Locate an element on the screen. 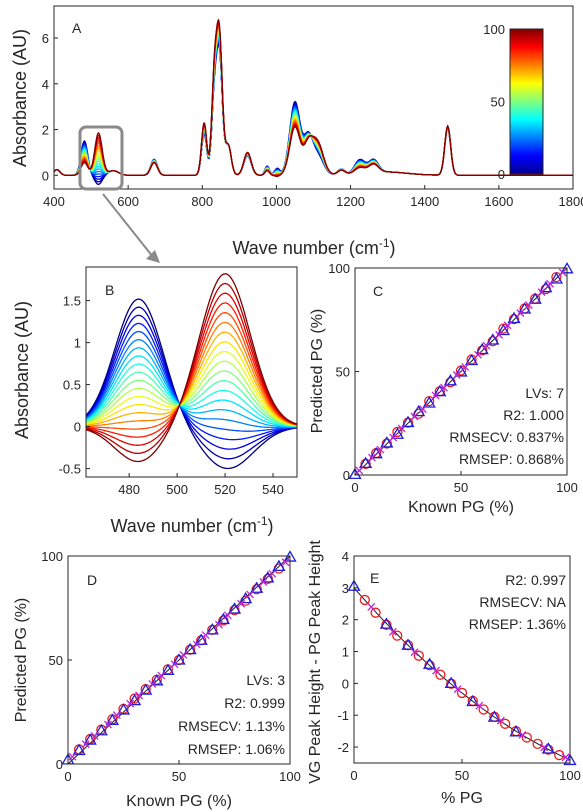 The height and width of the screenshot is (812, 583). panel-d-y-ticks: 0 50 100 is located at coordinates (56, 660).